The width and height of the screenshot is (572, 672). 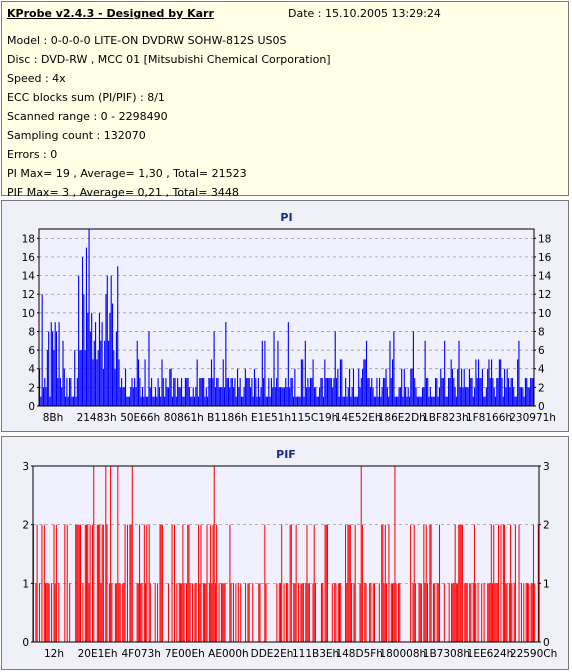 What do you see at coordinates (546, 526) in the screenshot?
I see `y-tick-label-right: 2` at bounding box center [546, 526].